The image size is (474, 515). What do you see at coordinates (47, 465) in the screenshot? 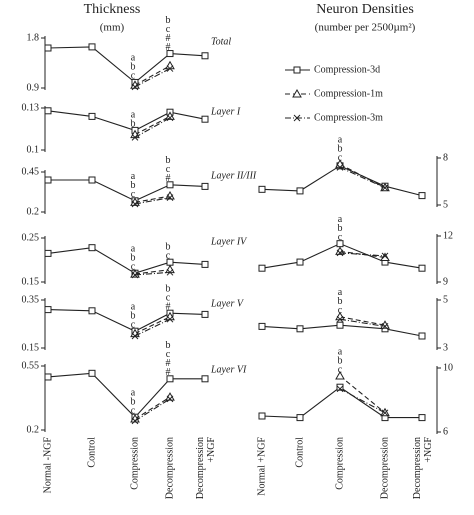
I see `x-tick-label: Normal -NGF` at bounding box center [47, 465].